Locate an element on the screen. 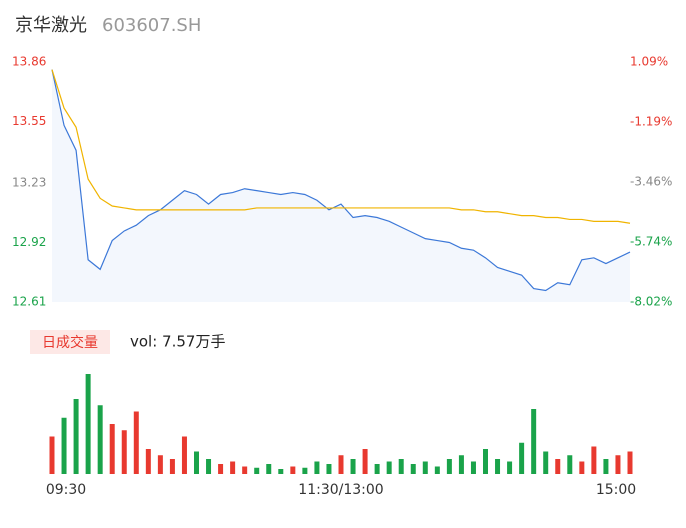 The width and height of the screenshot is (686, 528). volume-button: 日成交量 is located at coordinates (70, 342).